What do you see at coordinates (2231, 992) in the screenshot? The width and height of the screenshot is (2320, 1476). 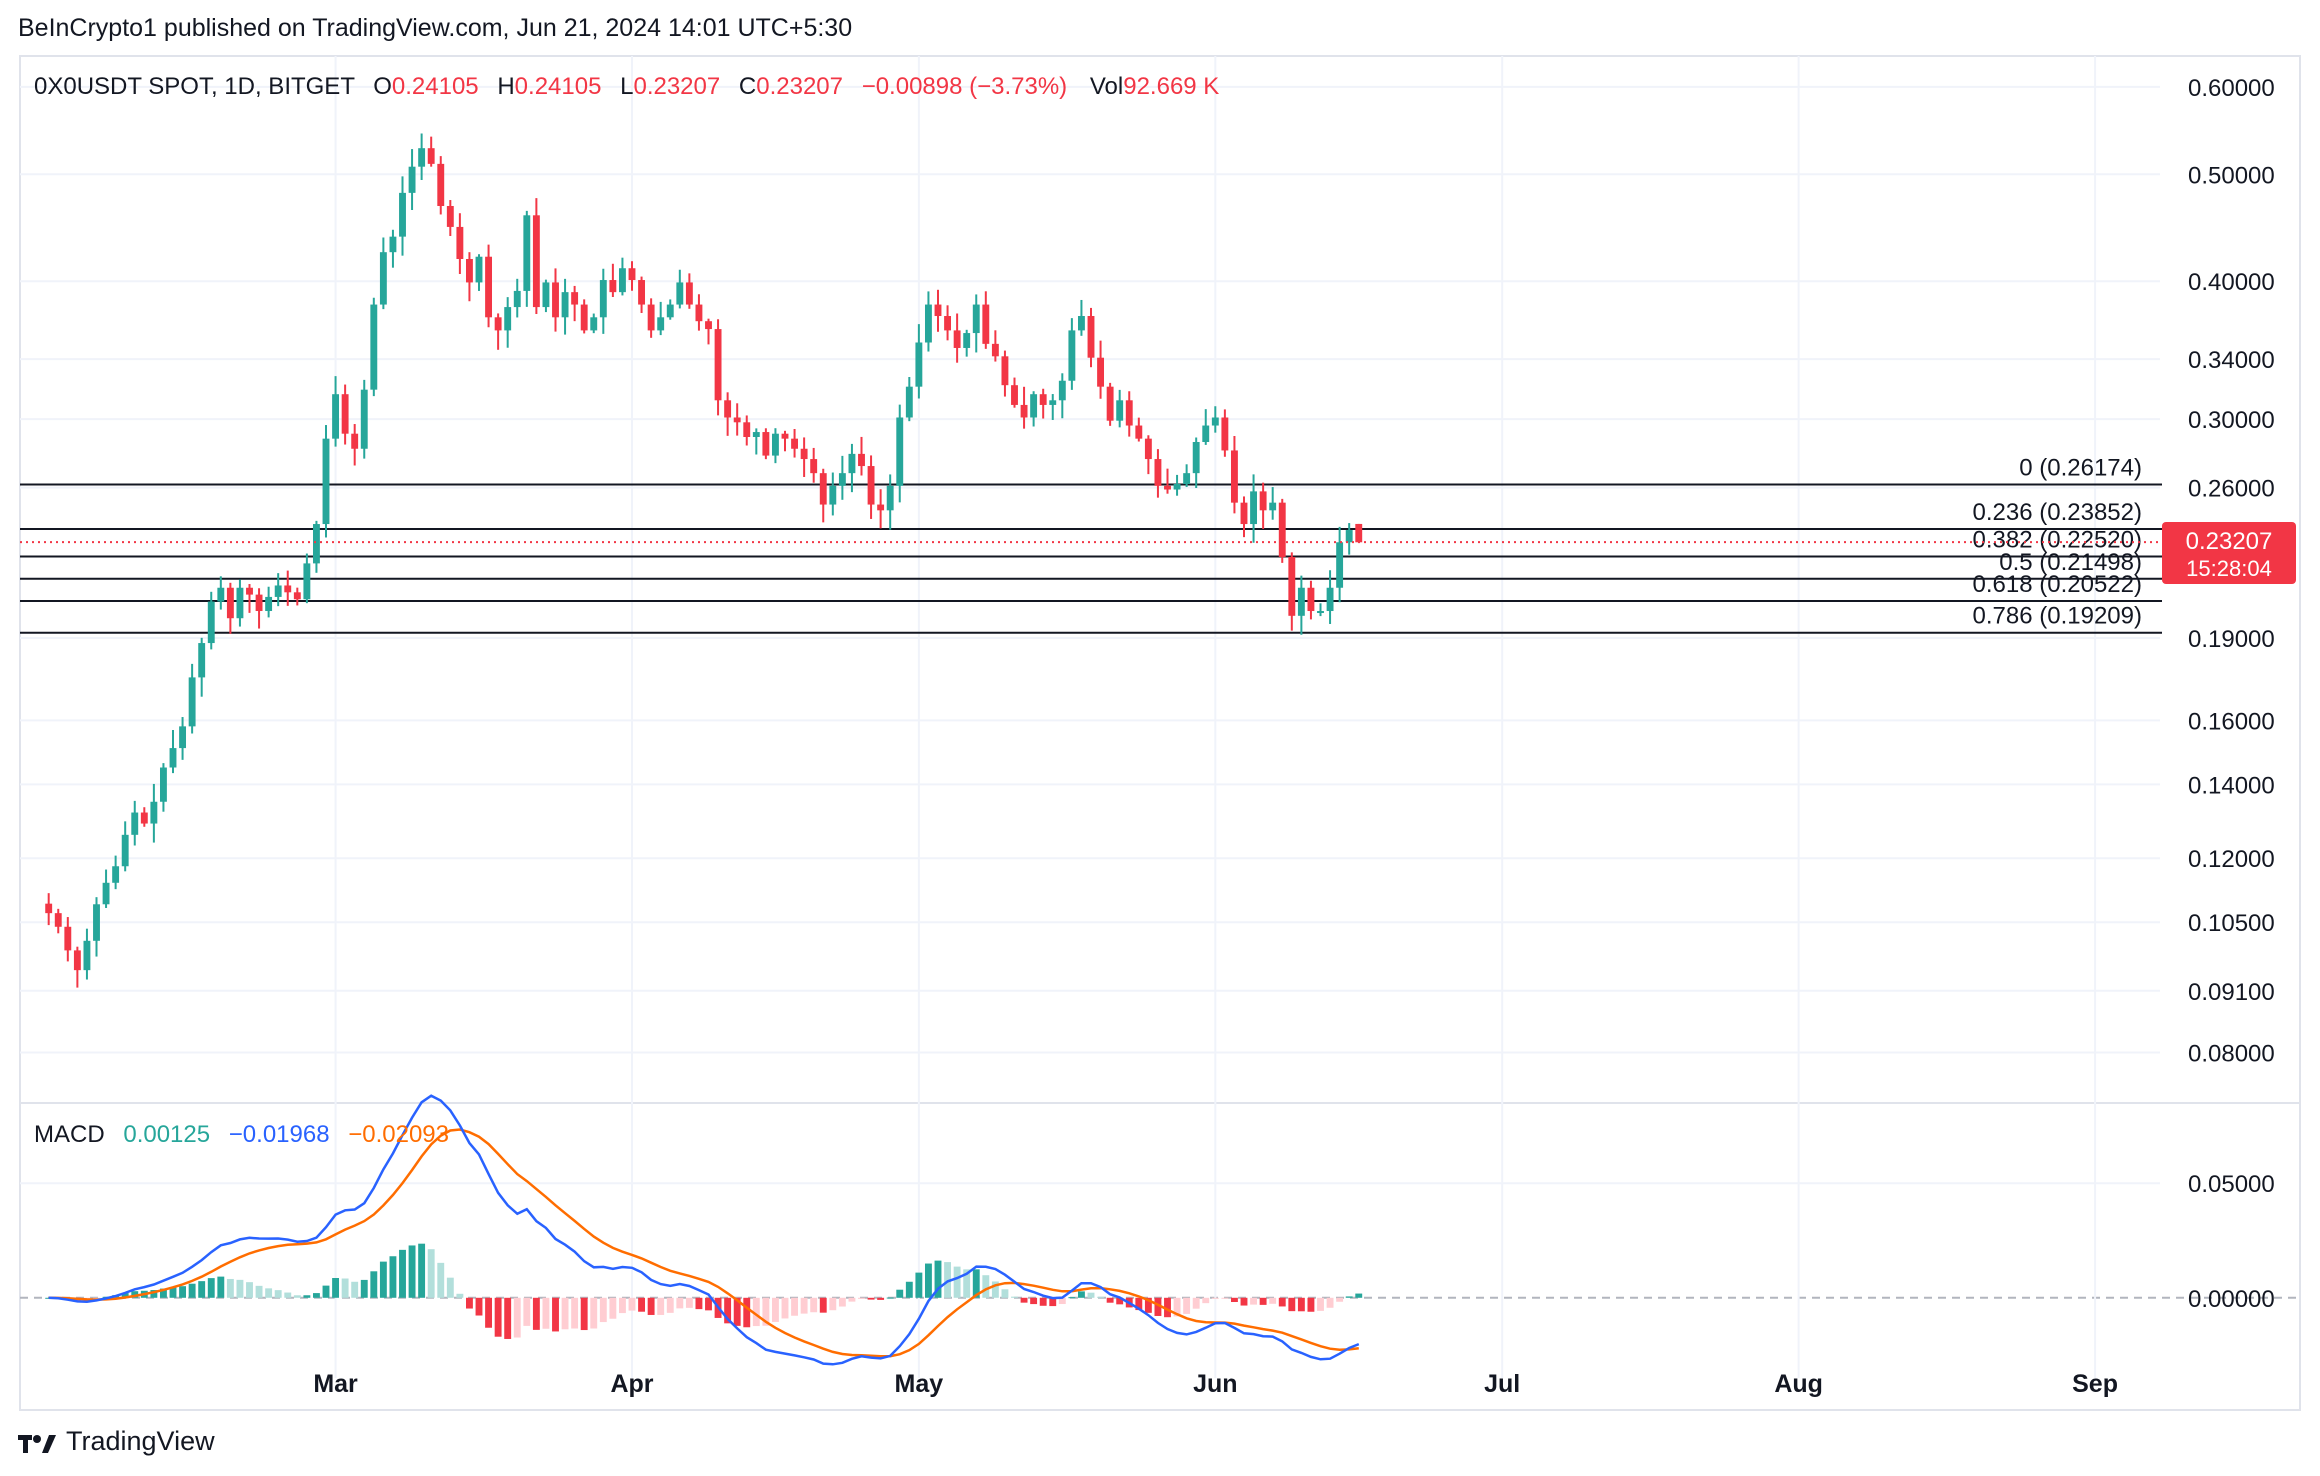 I see `price-tick-label: 0.09100` at bounding box center [2231, 992].